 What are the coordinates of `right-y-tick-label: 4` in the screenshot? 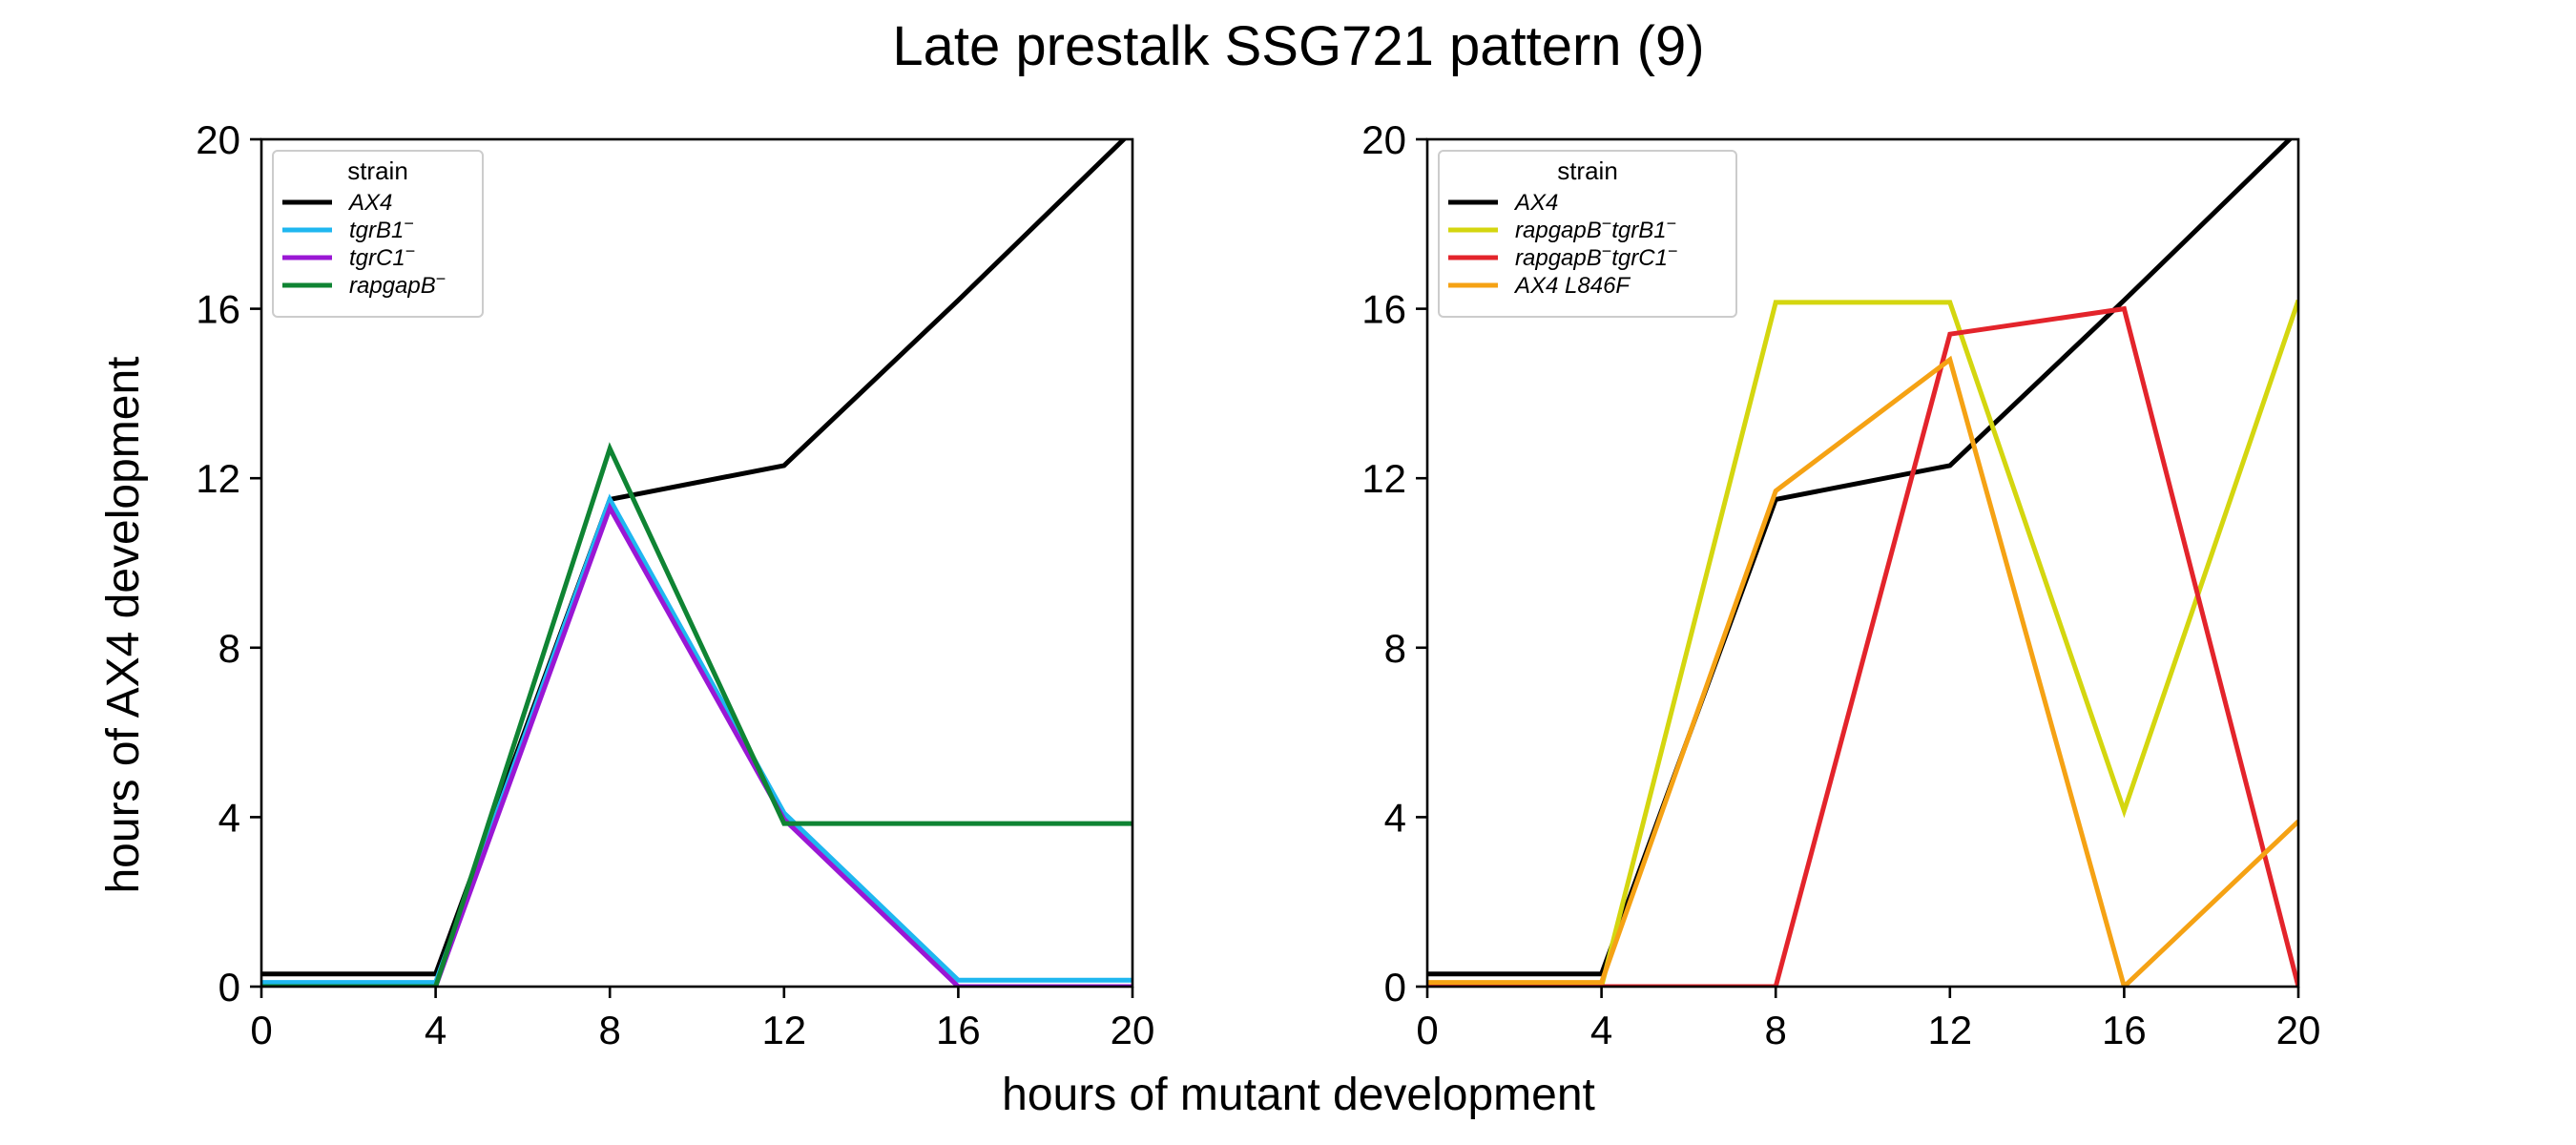 It's located at (1395, 817).